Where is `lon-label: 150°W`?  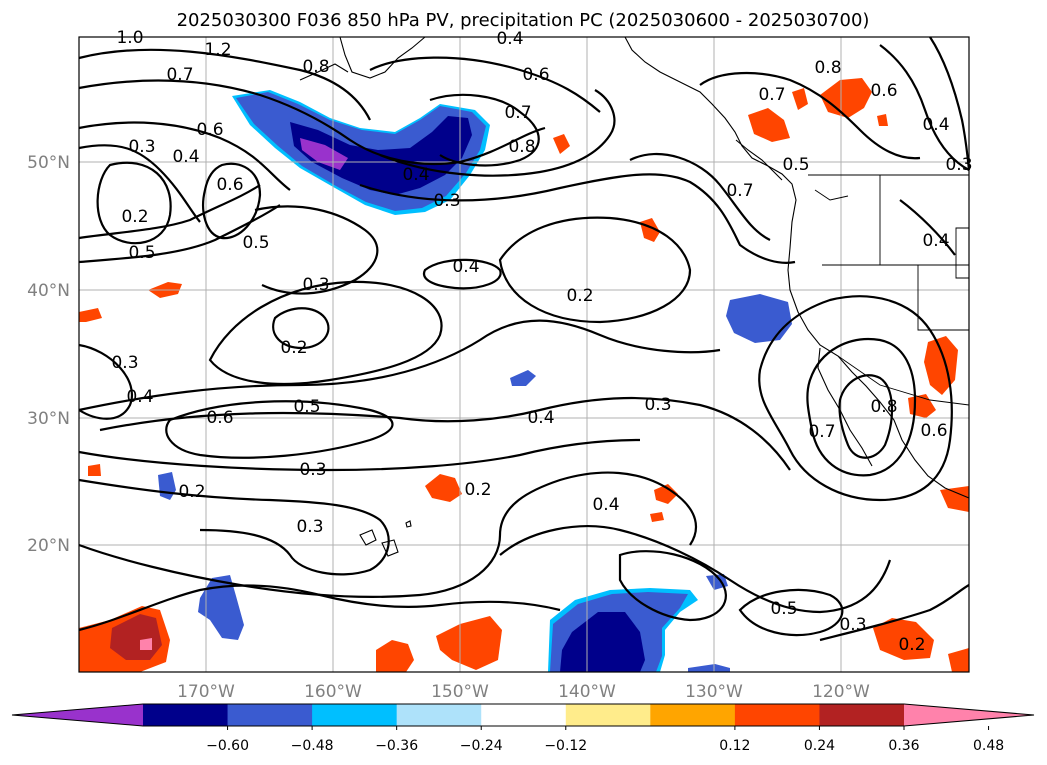 lon-label: 150°W is located at coordinates (460, 692).